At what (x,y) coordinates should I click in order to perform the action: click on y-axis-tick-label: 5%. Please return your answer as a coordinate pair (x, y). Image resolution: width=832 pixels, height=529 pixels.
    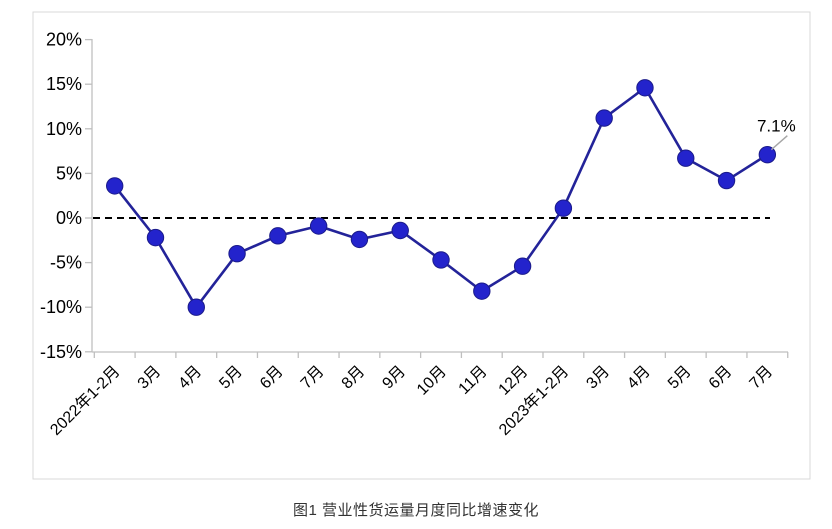
    Looking at the image, I should click on (69, 173).